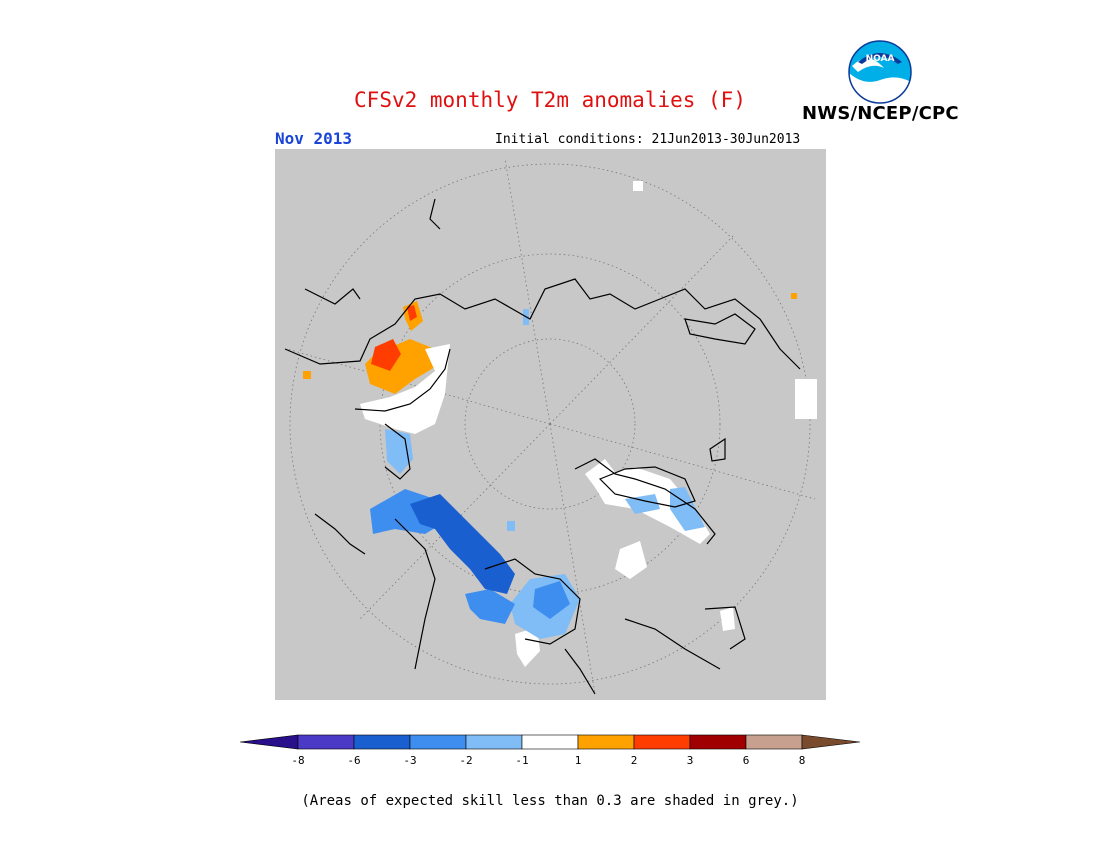  Describe the element at coordinates (880, 59) in the screenshot. I see `logo-text: NOAA` at that location.